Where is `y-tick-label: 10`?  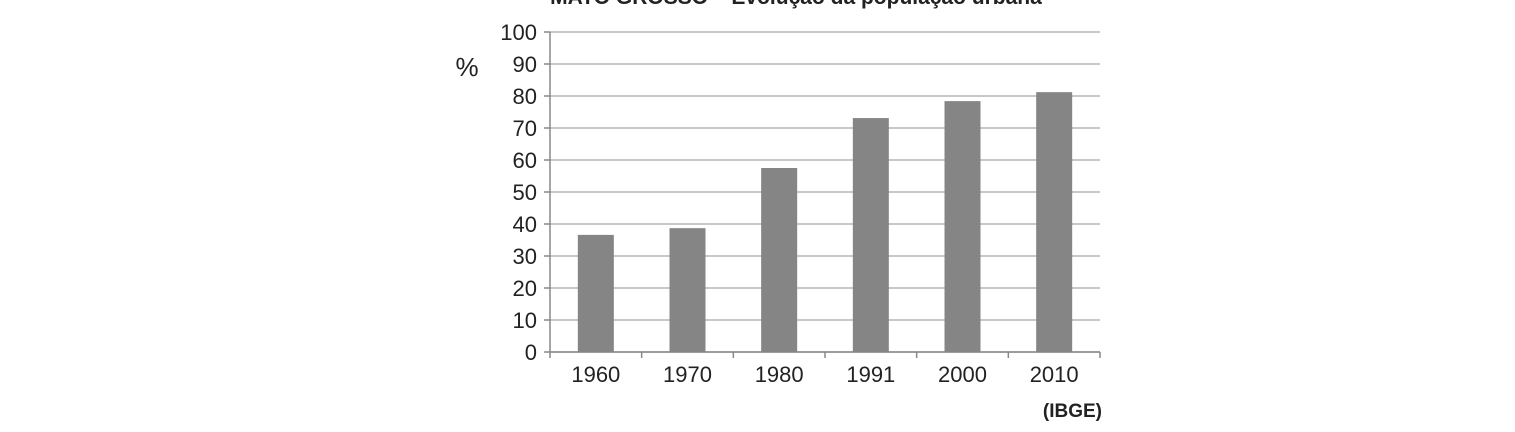 y-tick-label: 10 is located at coordinates (525, 320).